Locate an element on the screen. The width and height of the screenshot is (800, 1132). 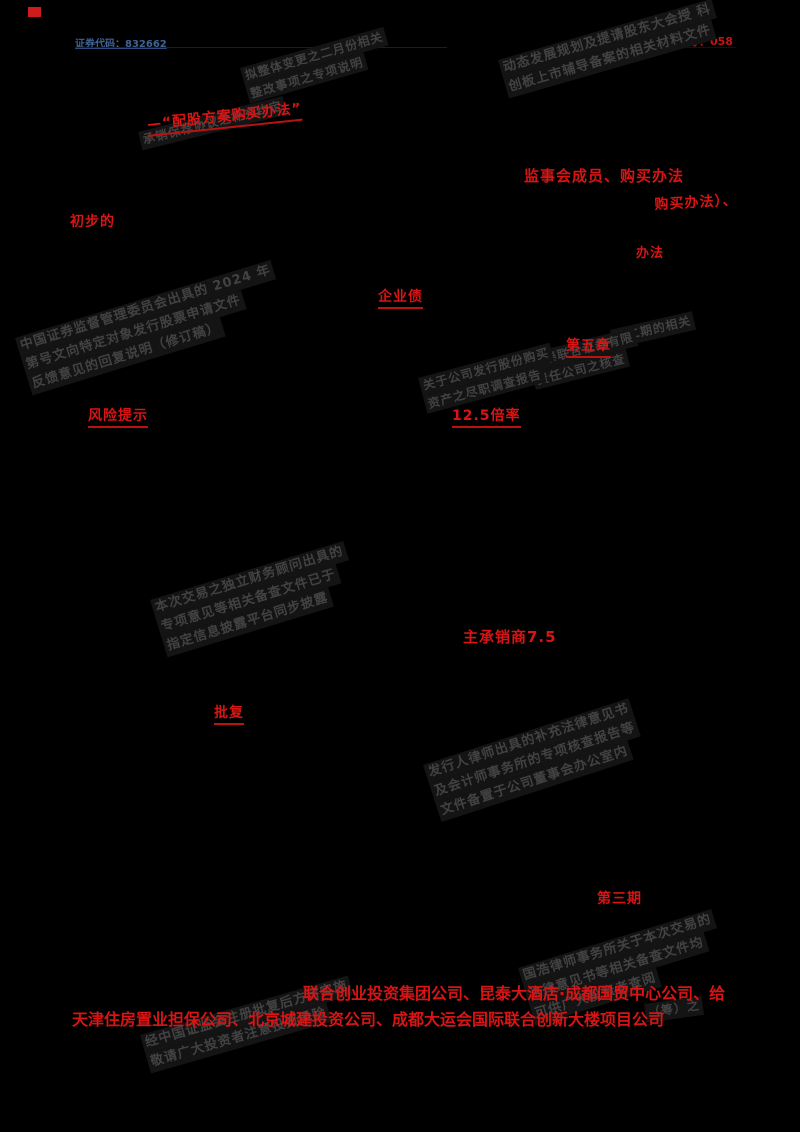
revision-text: 风险提示 is located at coordinates (118, 416).